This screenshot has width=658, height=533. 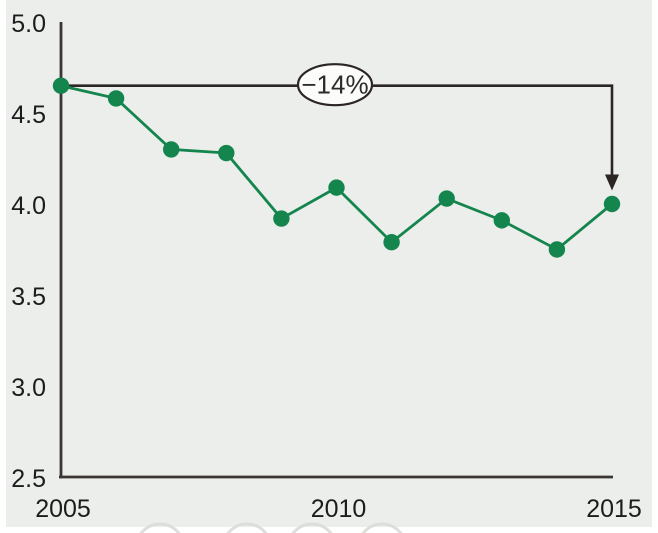 I want to click on y-tick-label: 4.5, so click(x=28, y=115).